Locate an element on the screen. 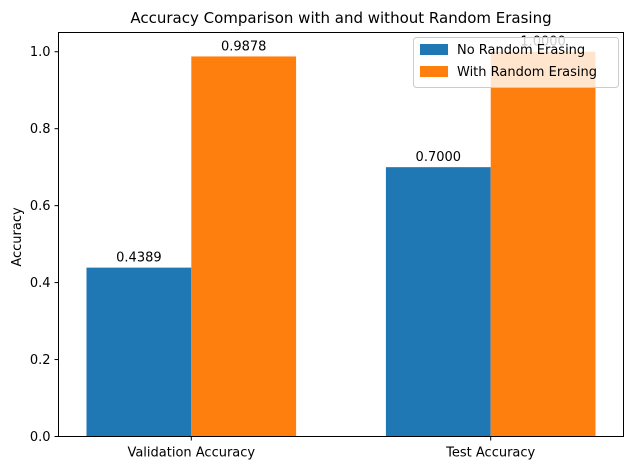  x-tick-label: Test Accuracy is located at coordinates (490, 453).